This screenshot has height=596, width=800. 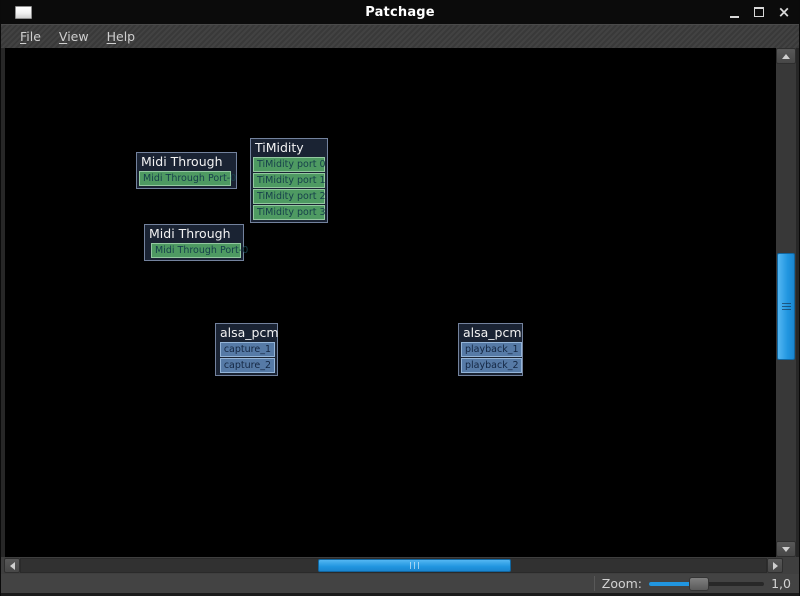 What do you see at coordinates (734, 12) in the screenshot?
I see `minimize-button` at bounding box center [734, 12].